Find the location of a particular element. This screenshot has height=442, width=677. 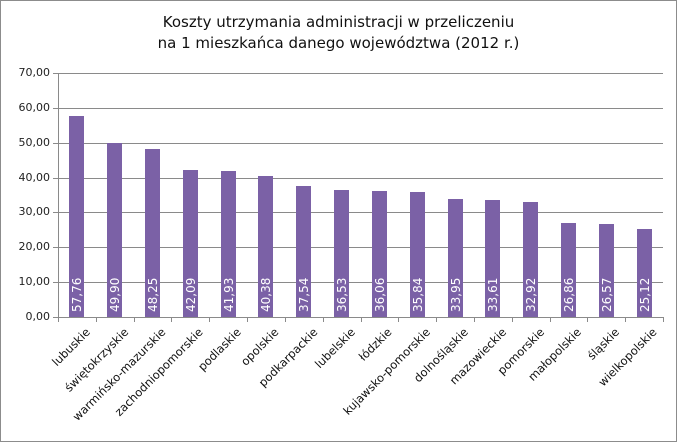

bar-value-label: 26,57 is located at coordinates (606, 282).